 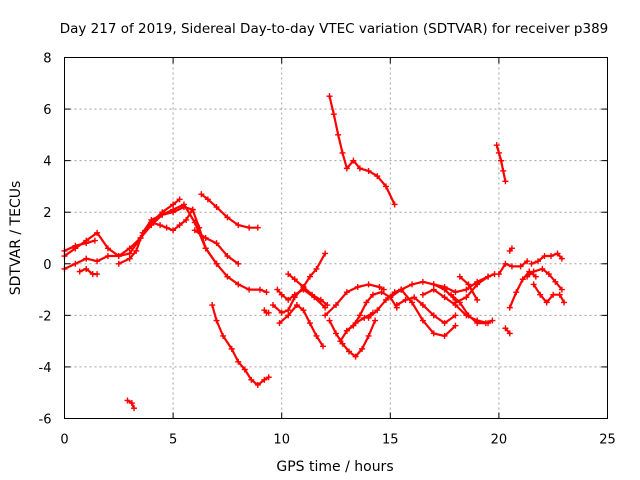 What do you see at coordinates (64, 440) in the screenshot?
I see `x-tick-label: 0` at bounding box center [64, 440].